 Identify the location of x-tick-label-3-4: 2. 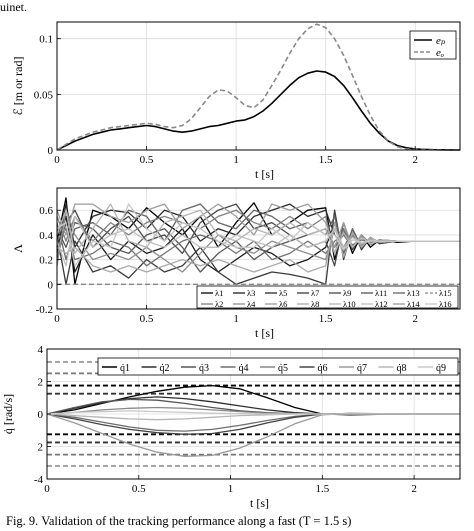
(414, 489).